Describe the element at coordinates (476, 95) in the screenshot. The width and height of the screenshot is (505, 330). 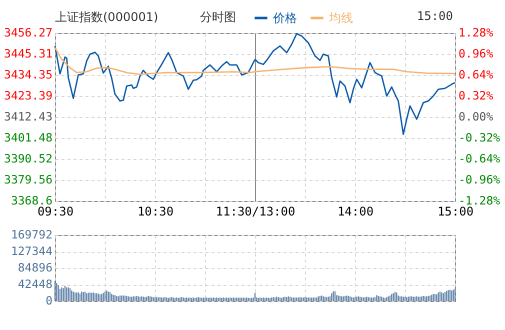
I see `text: 0.32%` at that location.